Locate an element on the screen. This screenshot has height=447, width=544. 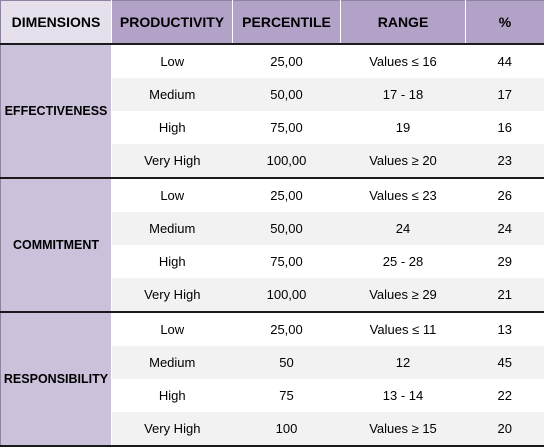
range-cell: Values ≥ 20 is located at coordinates (403, 161).